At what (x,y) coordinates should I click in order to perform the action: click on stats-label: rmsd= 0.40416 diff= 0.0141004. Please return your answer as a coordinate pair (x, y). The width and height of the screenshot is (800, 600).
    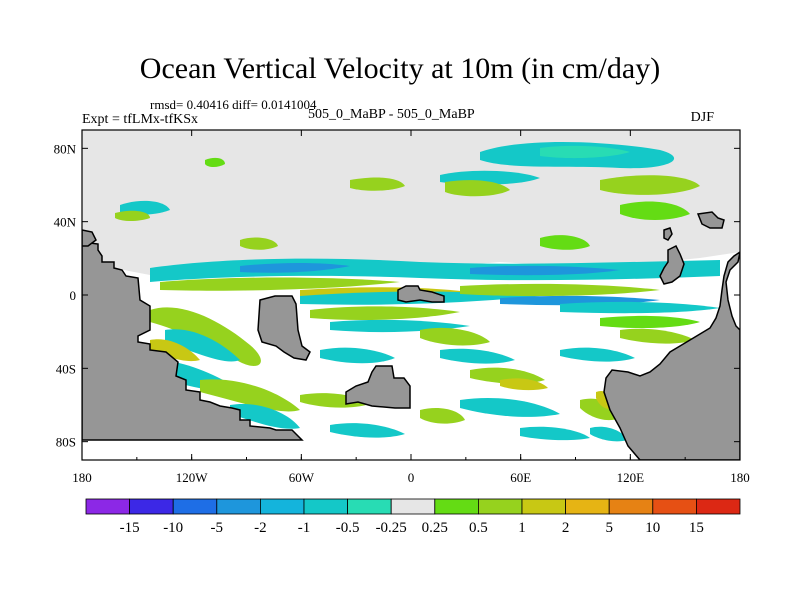
    Looking at the image, I should click on (233, 104).